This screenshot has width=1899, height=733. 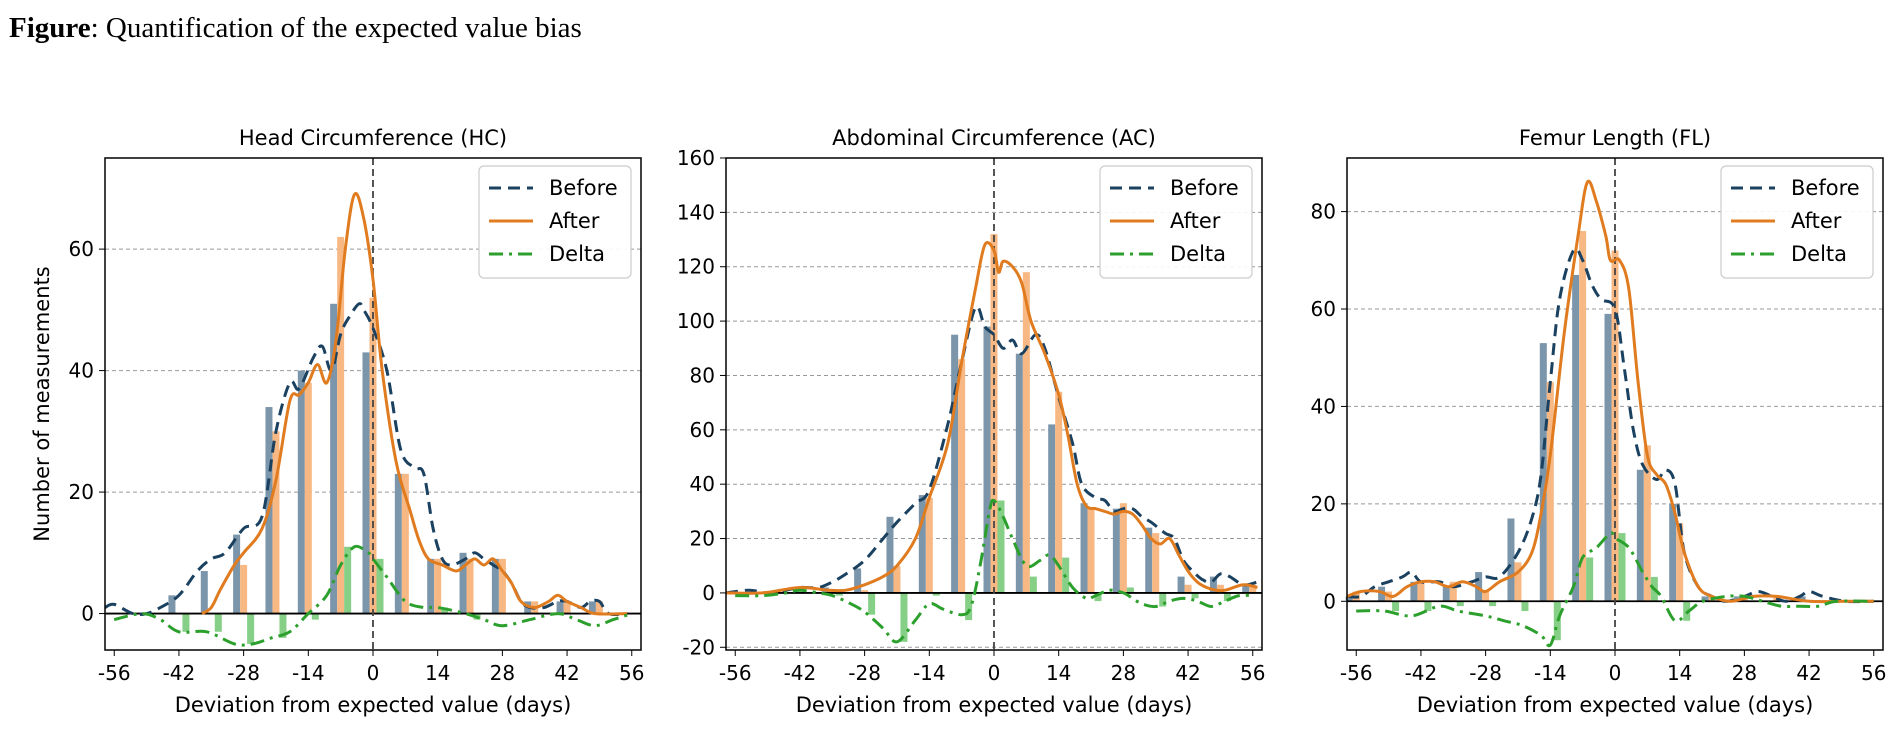 I want to click on x-tick-label: -14, so click(x=929, y=673).